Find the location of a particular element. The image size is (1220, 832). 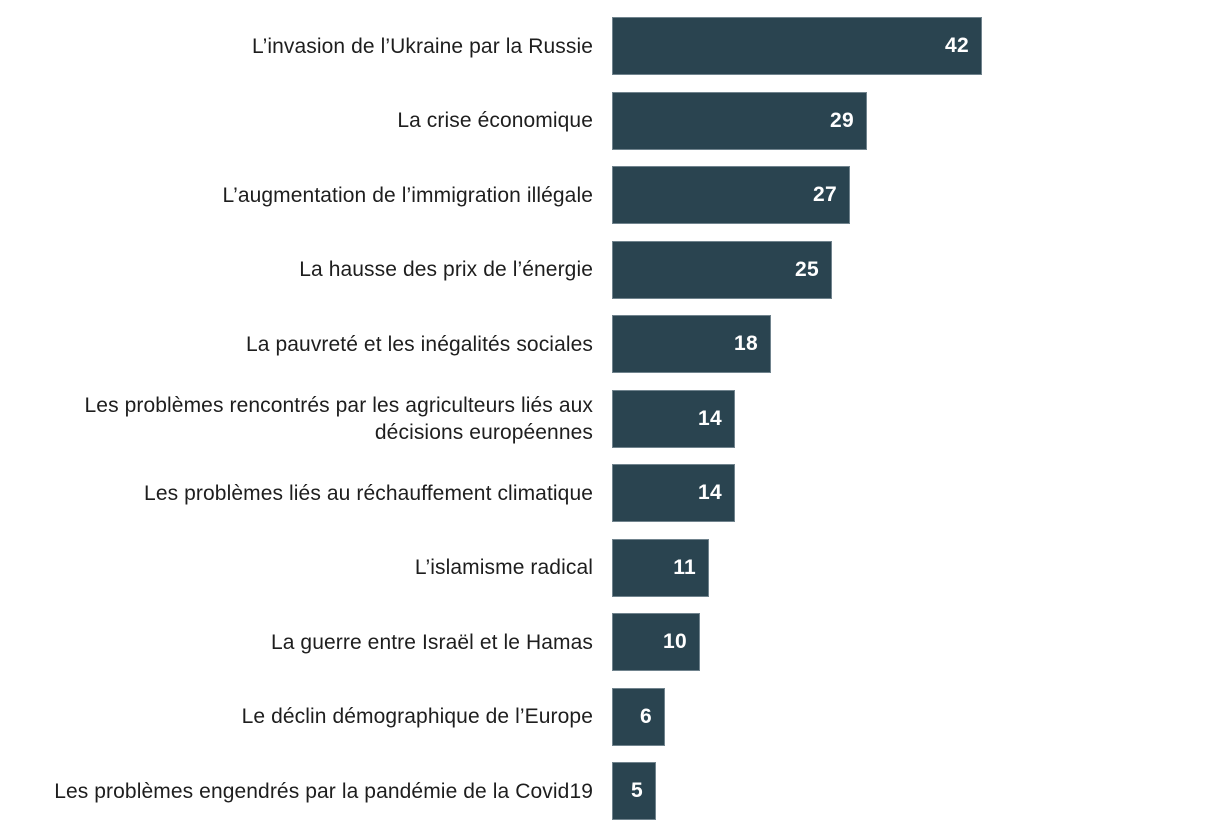

value-label: 6 is located at coordinates (646, 716).